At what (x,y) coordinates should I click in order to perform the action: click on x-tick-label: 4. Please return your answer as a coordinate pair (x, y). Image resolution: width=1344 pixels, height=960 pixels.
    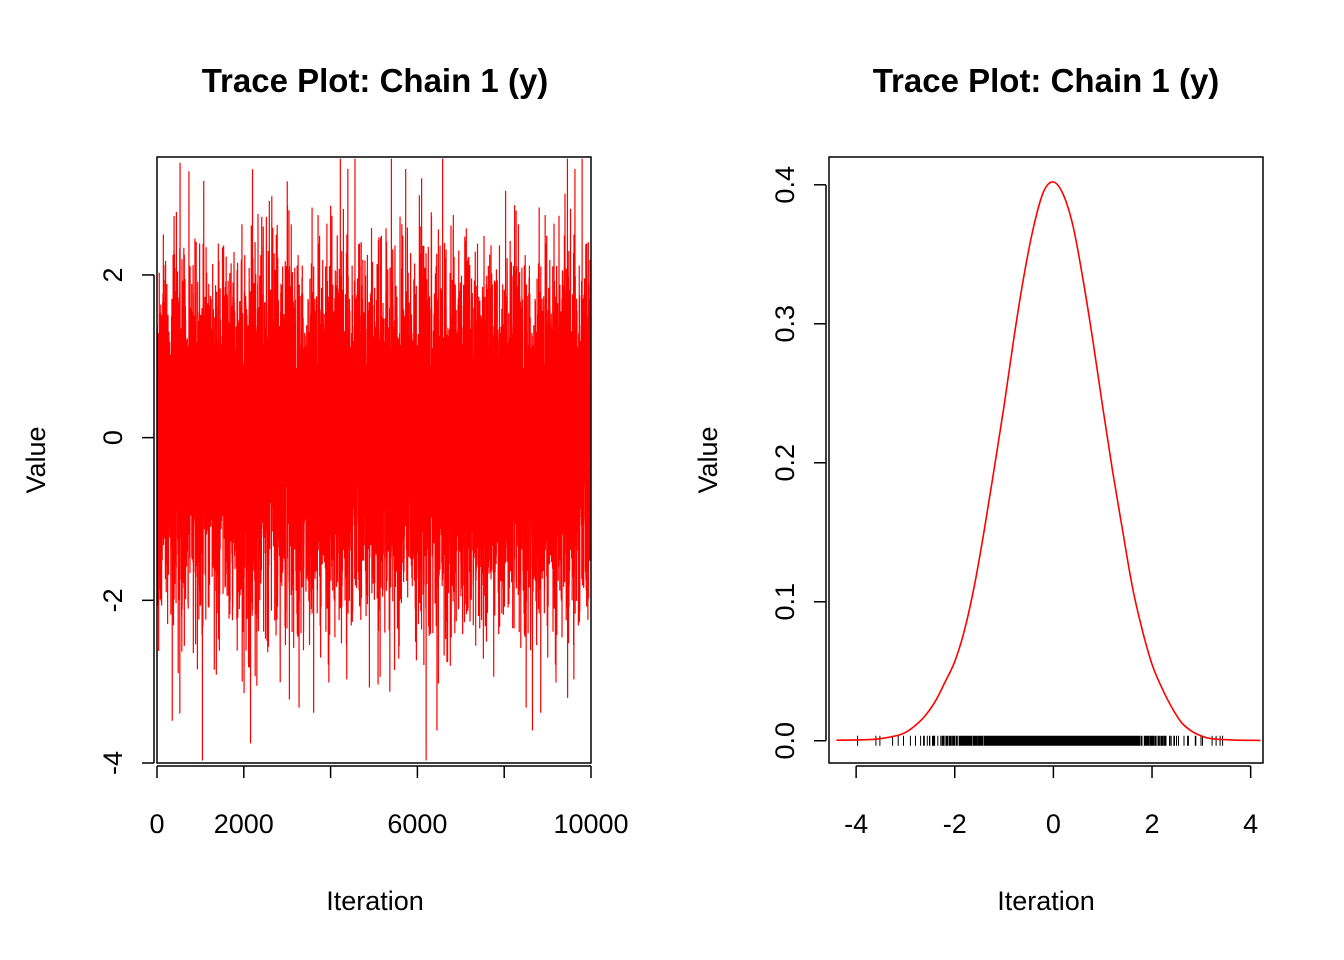
    Looking at the image, I should click on (1250, 824).